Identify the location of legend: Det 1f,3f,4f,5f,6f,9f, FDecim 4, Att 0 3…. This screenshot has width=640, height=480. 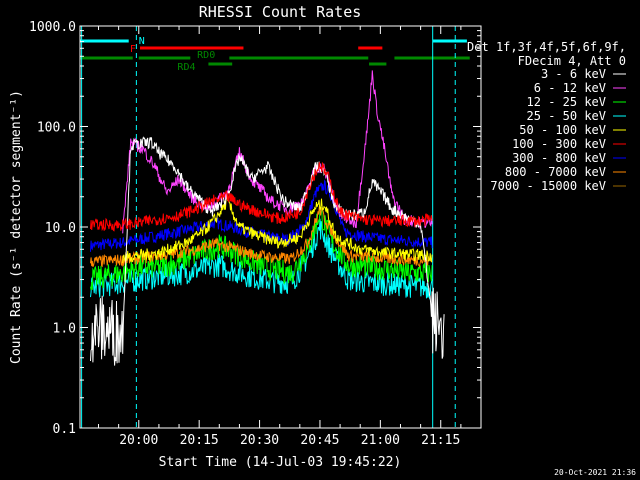
(546, 116).